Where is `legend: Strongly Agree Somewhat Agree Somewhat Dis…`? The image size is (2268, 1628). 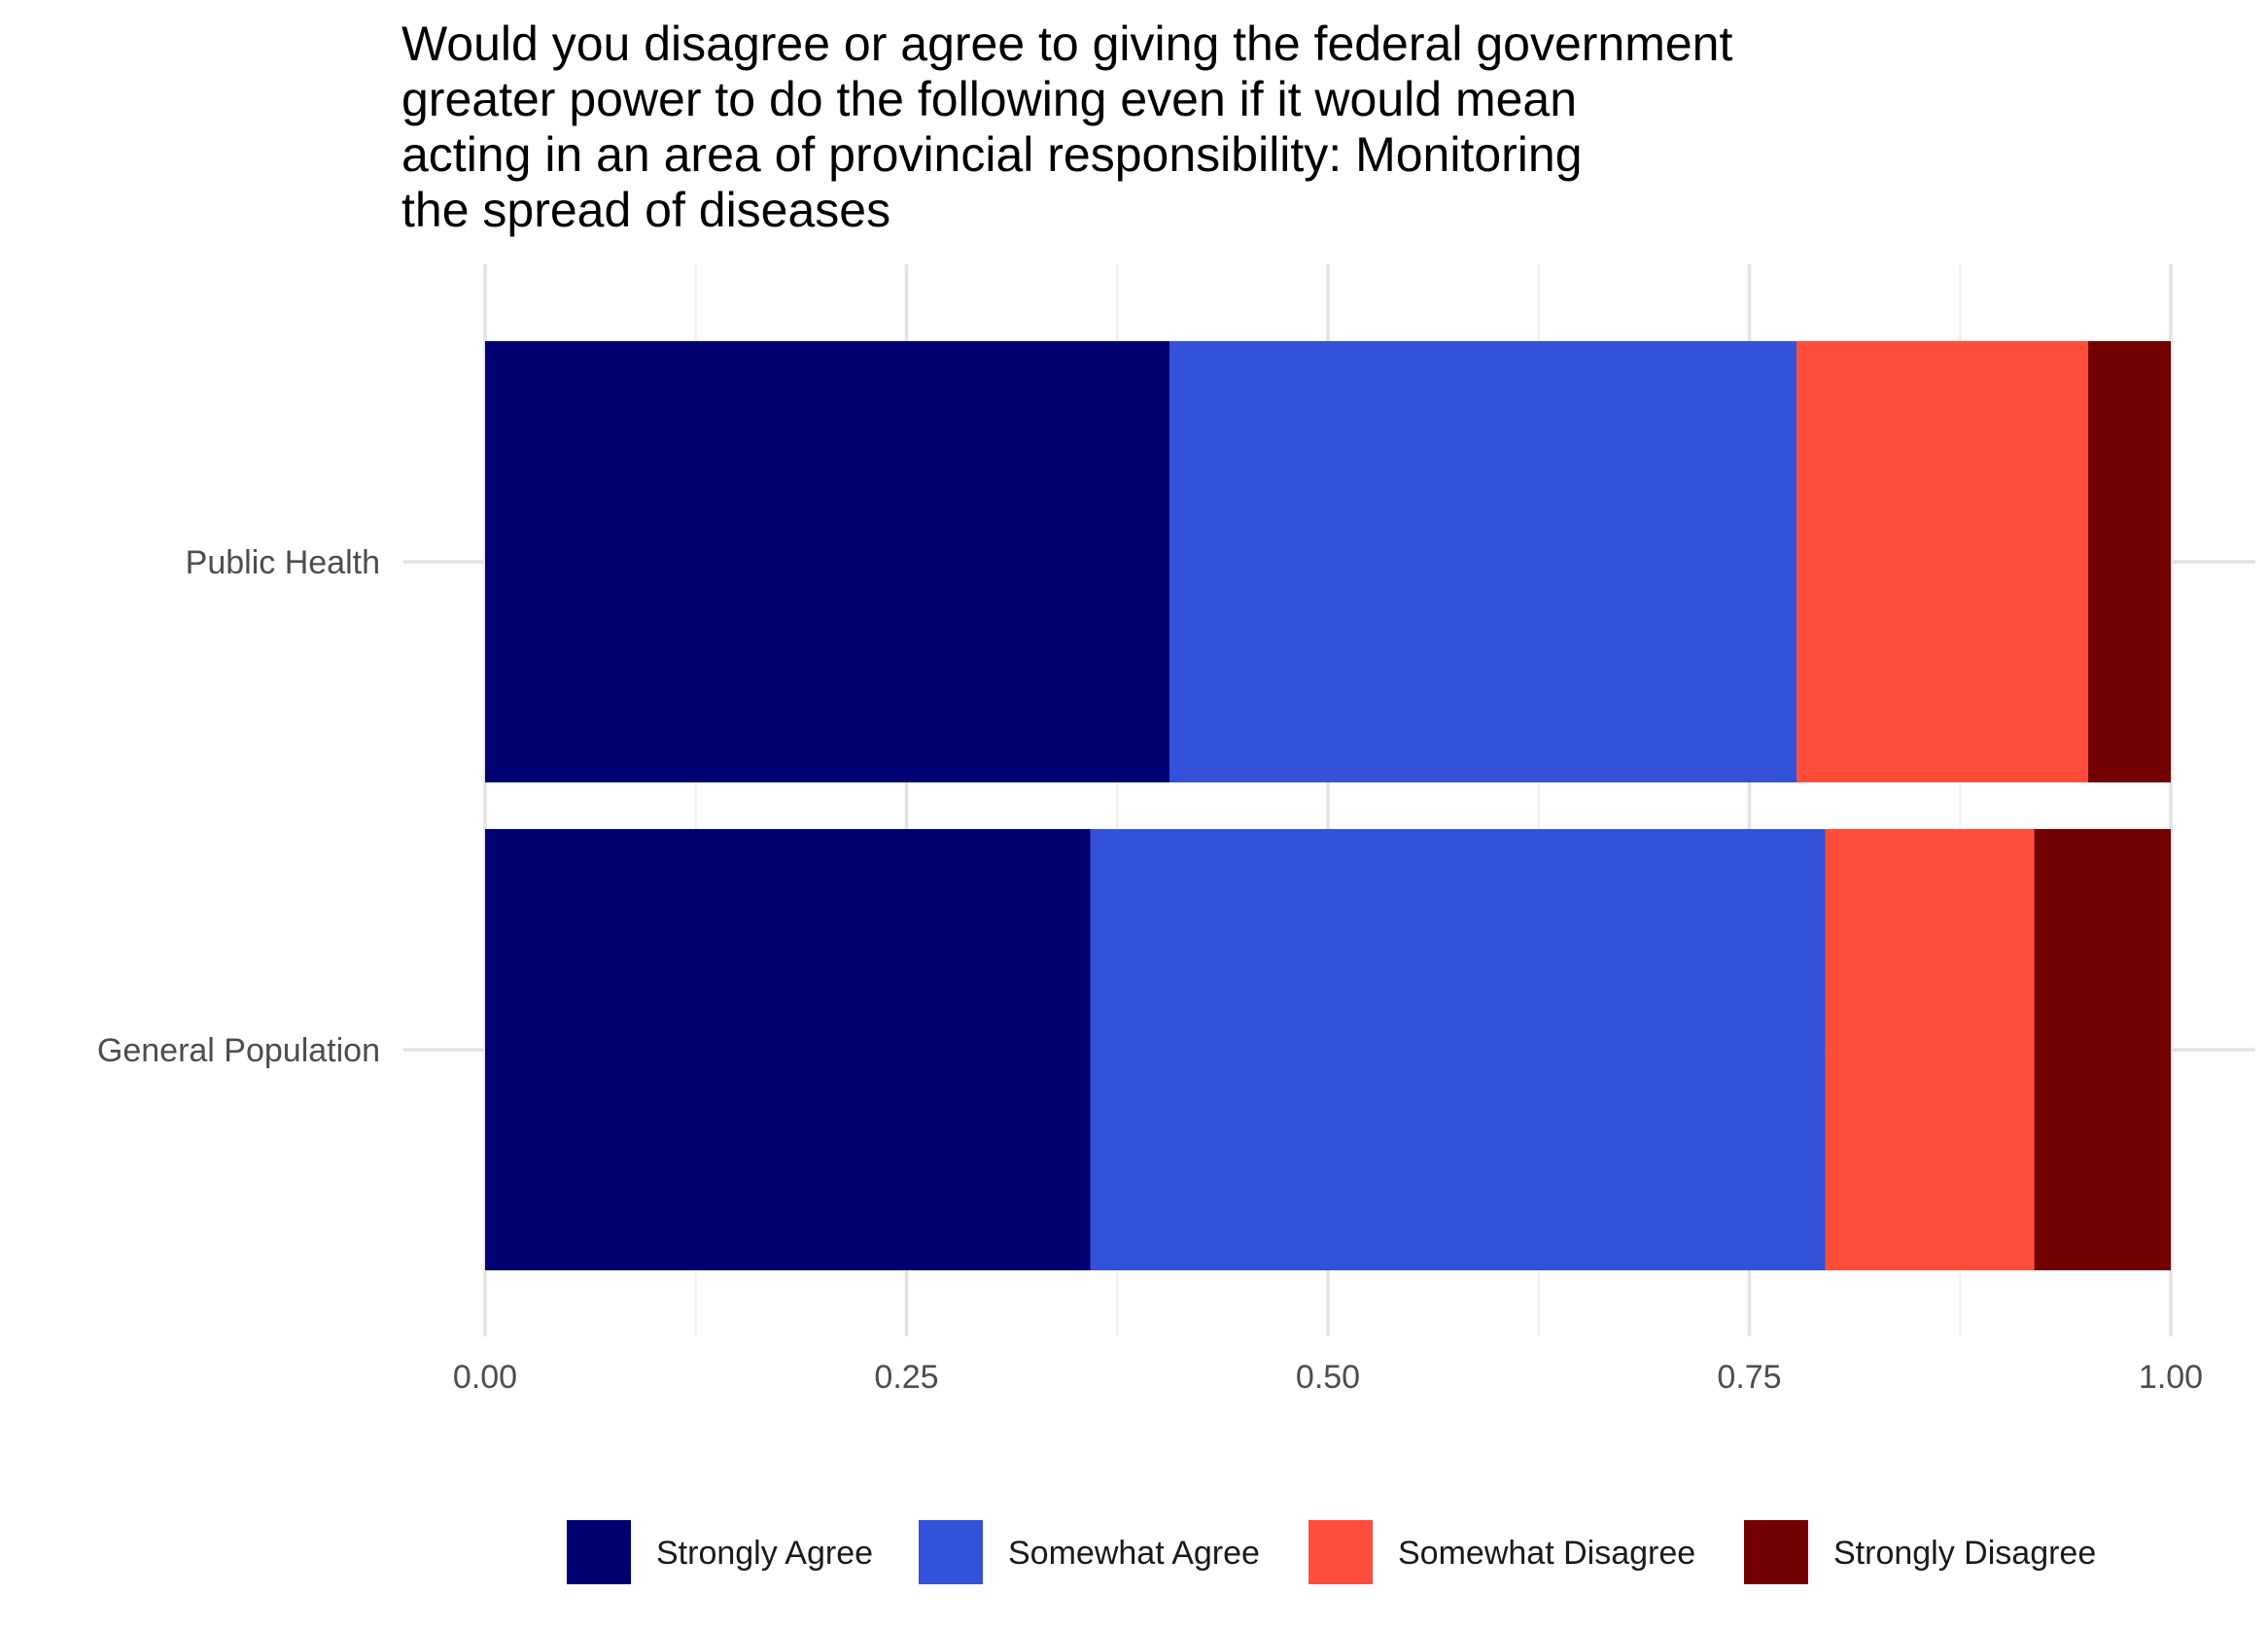 legend: Strongly Agree Somewhat Agree Somewhat Dis… is located at coordinates (1331, 1552).